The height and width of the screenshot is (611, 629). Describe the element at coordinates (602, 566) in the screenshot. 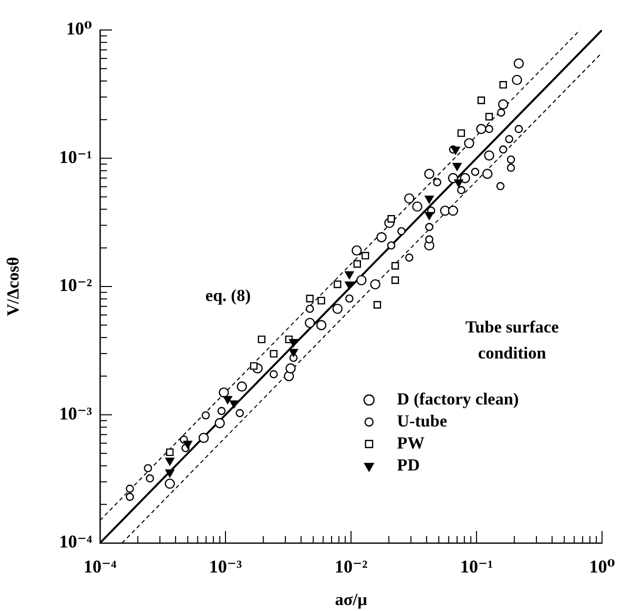

I see `x-tick-label: 10⁰` at that location.